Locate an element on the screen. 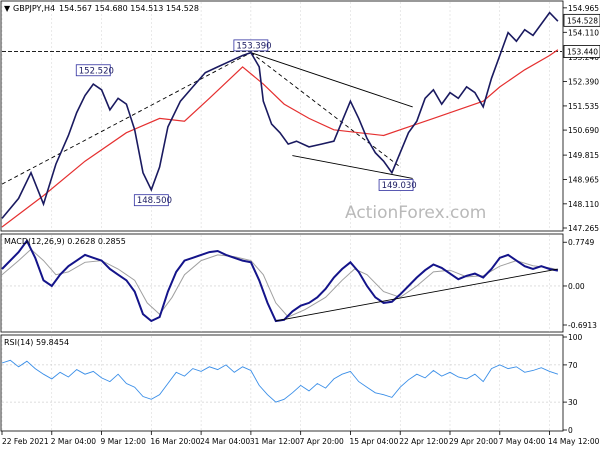  rsi-title: RSI(14) 59.8454 is located at coordinates (36, 342).